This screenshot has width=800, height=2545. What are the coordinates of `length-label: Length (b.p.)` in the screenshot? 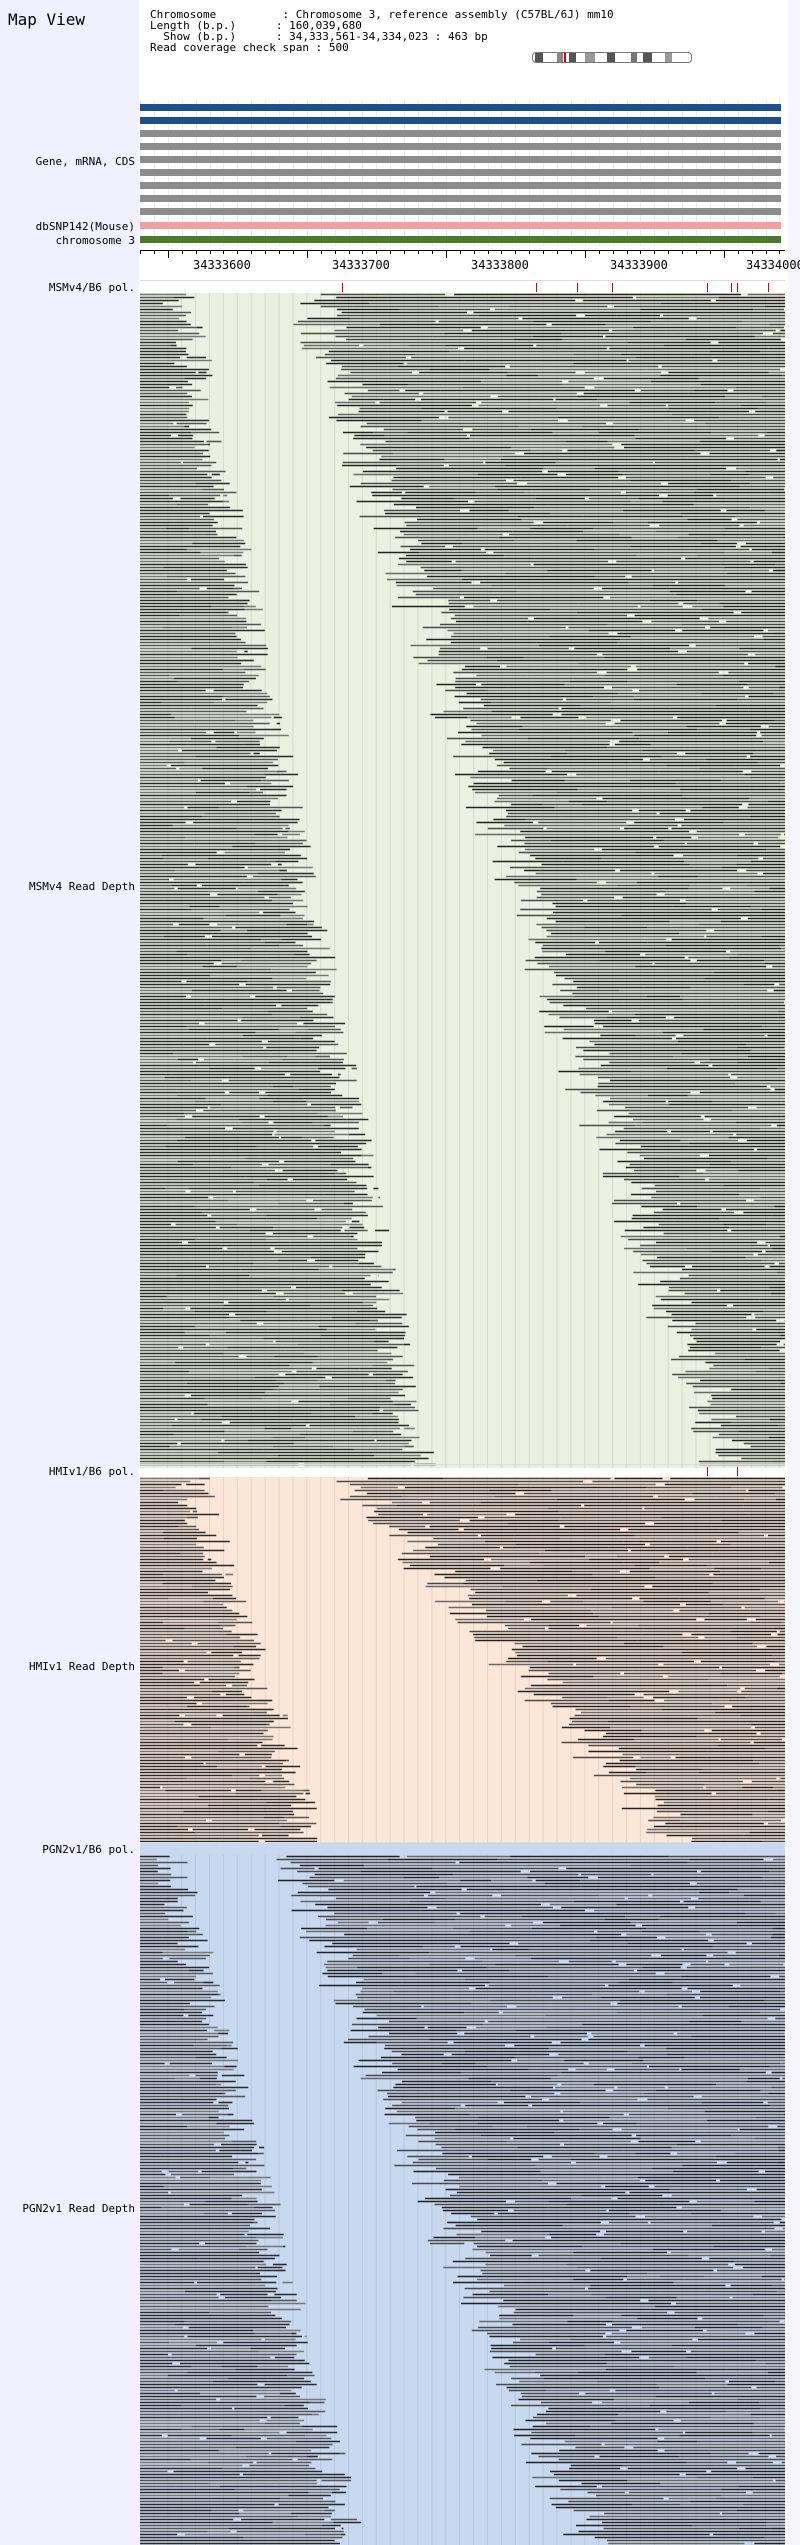 It's located at (193, 25).